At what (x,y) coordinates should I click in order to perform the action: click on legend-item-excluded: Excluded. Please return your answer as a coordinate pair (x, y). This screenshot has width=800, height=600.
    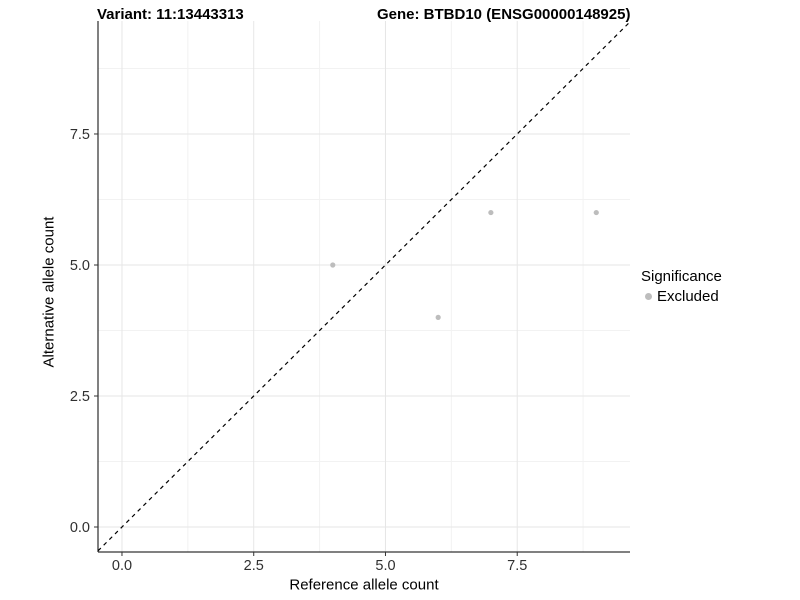
    Looking at the image, I should click on (681, 296).